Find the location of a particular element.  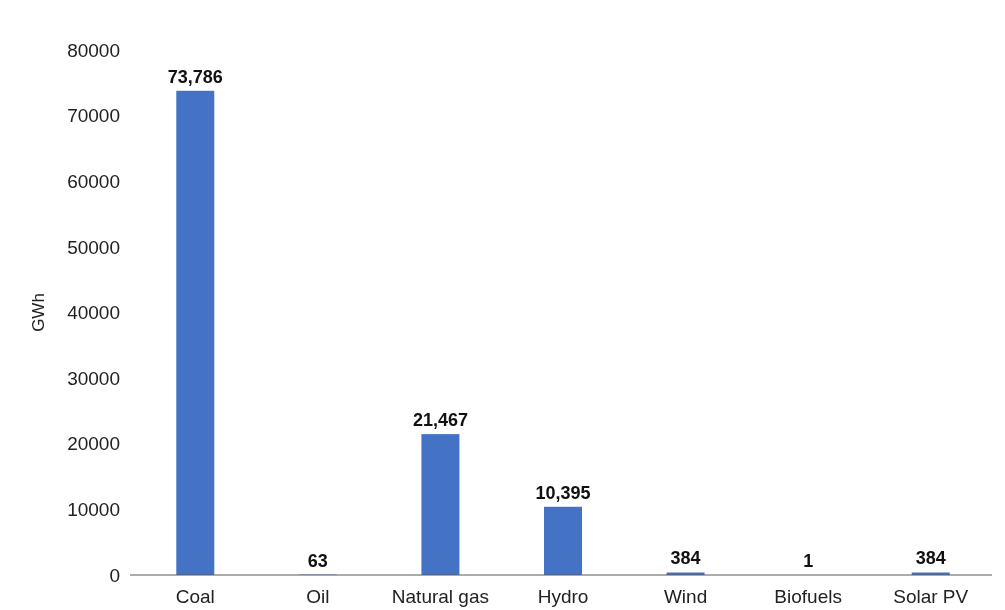

data-label: 21,467 is located at coordinates (440, 420).